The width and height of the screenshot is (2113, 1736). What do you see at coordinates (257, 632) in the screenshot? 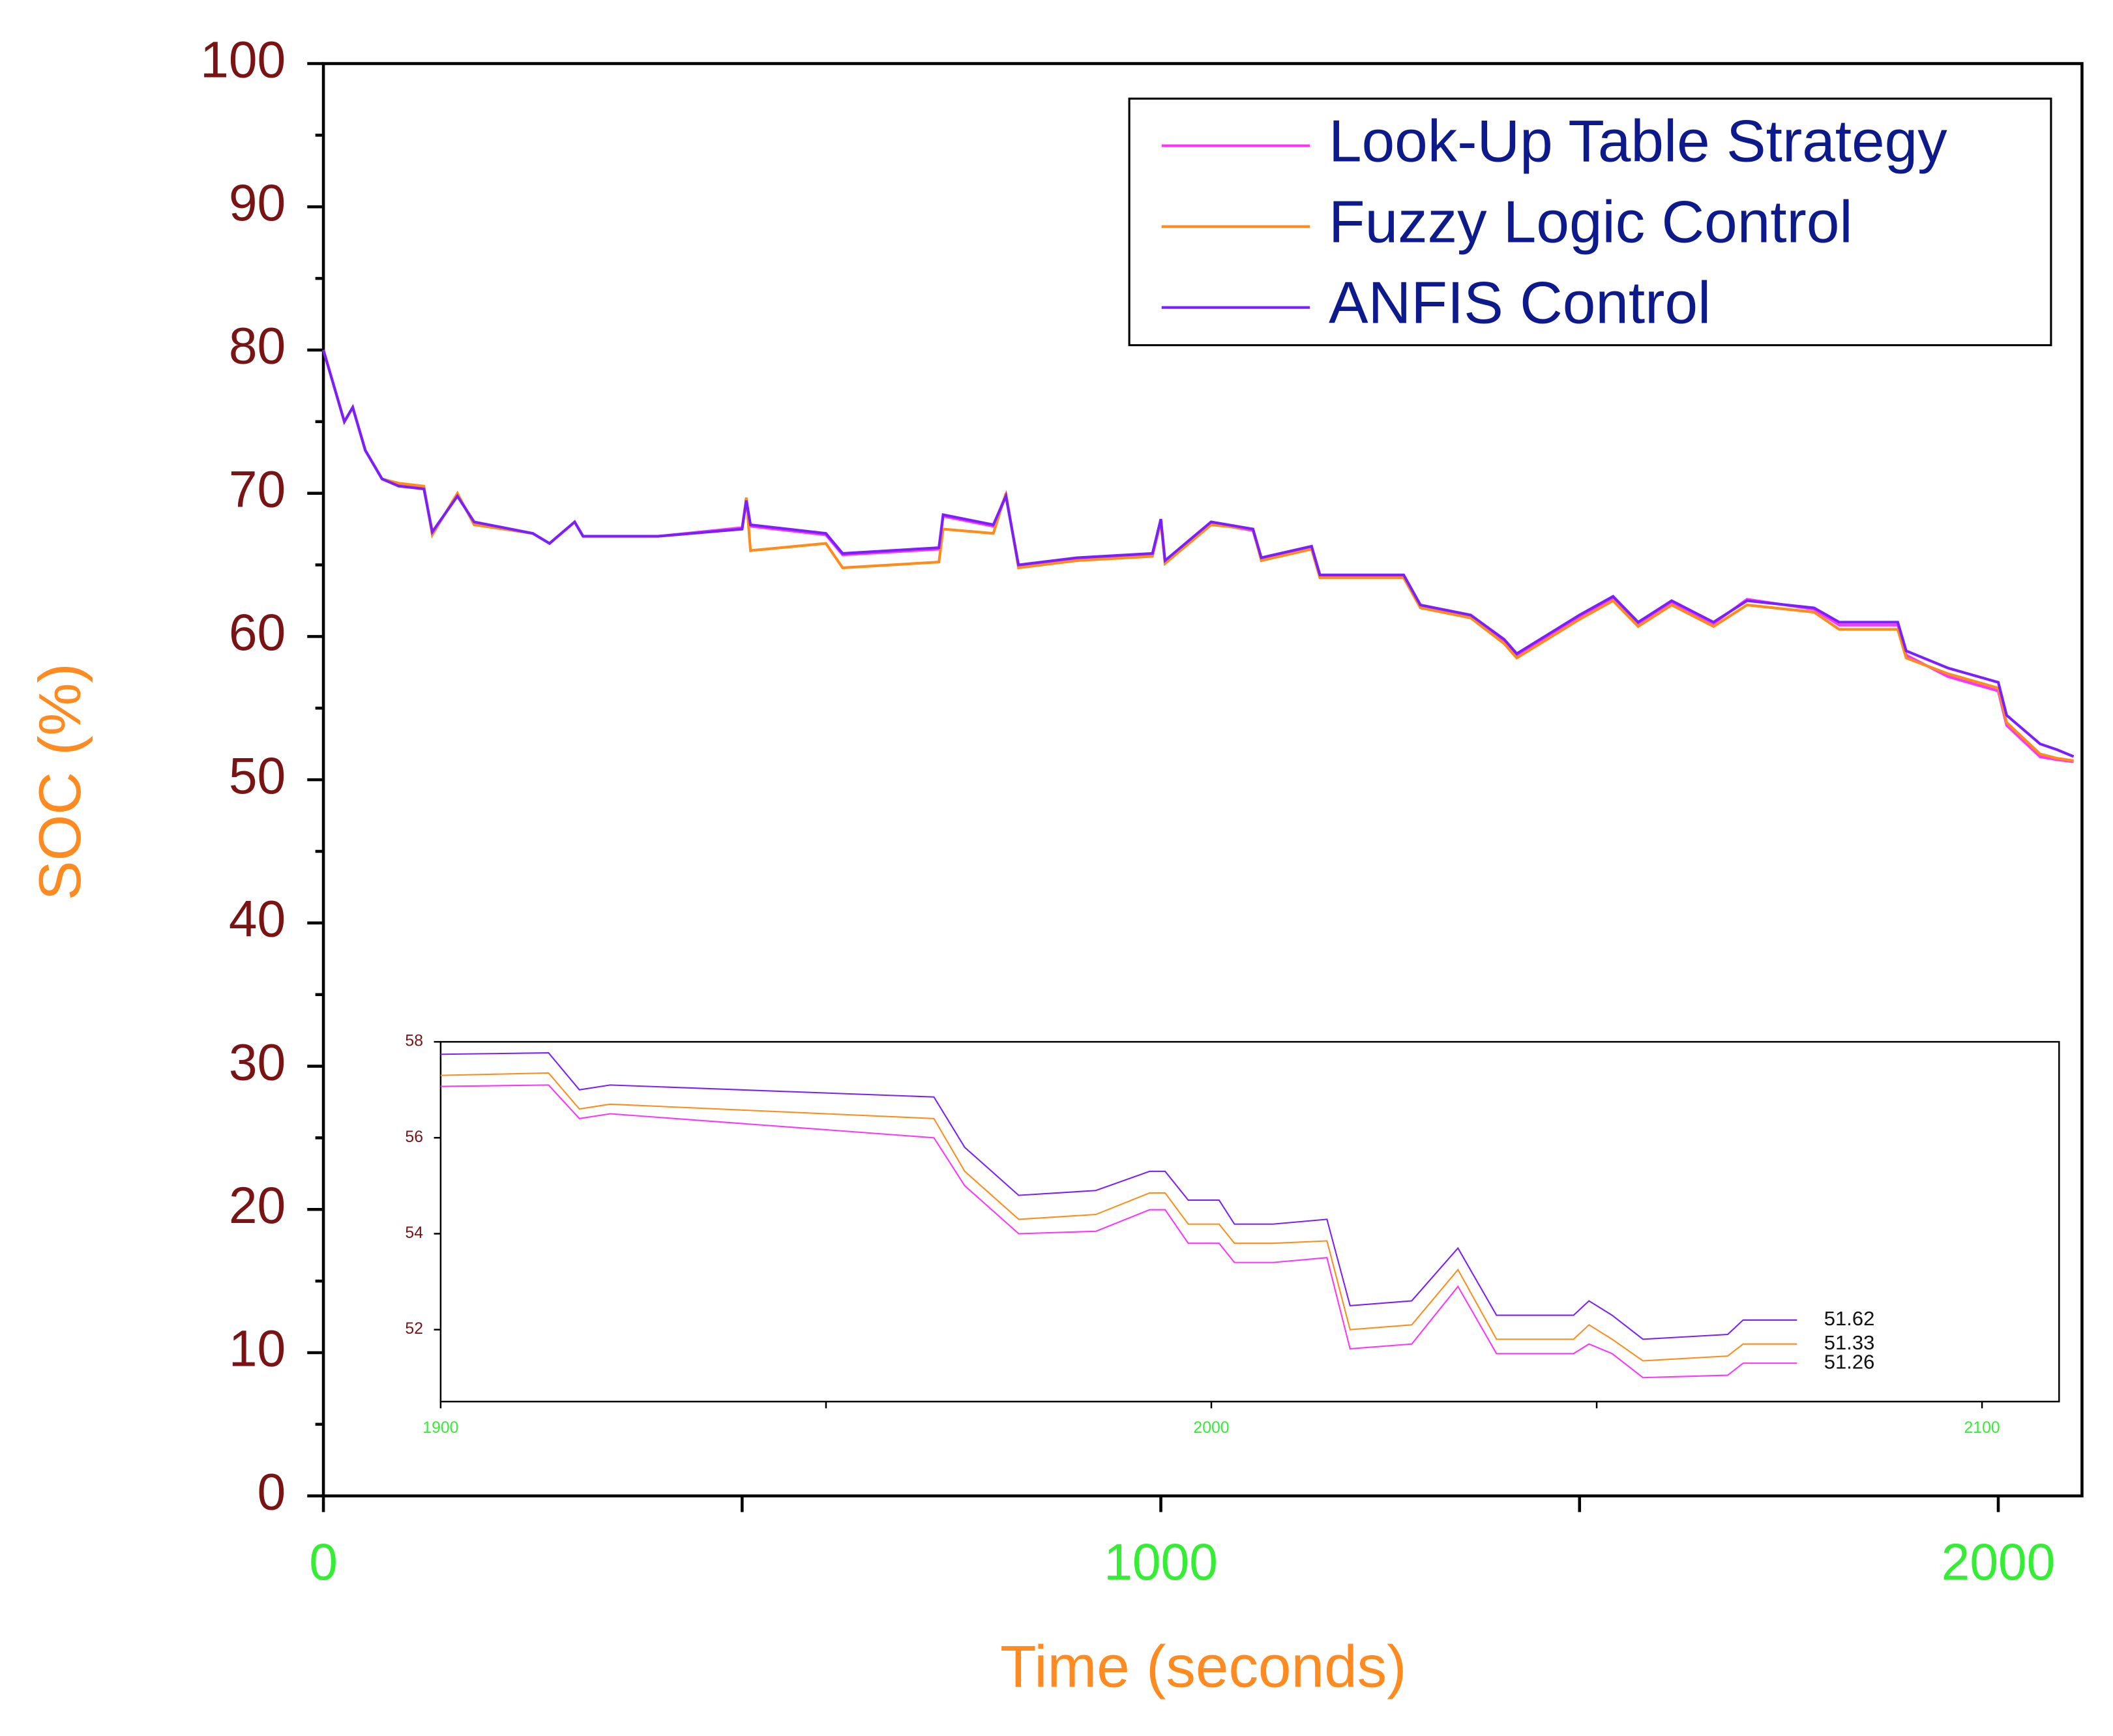
I see `y-tick-label: 60` at bounding box center [257, 632].